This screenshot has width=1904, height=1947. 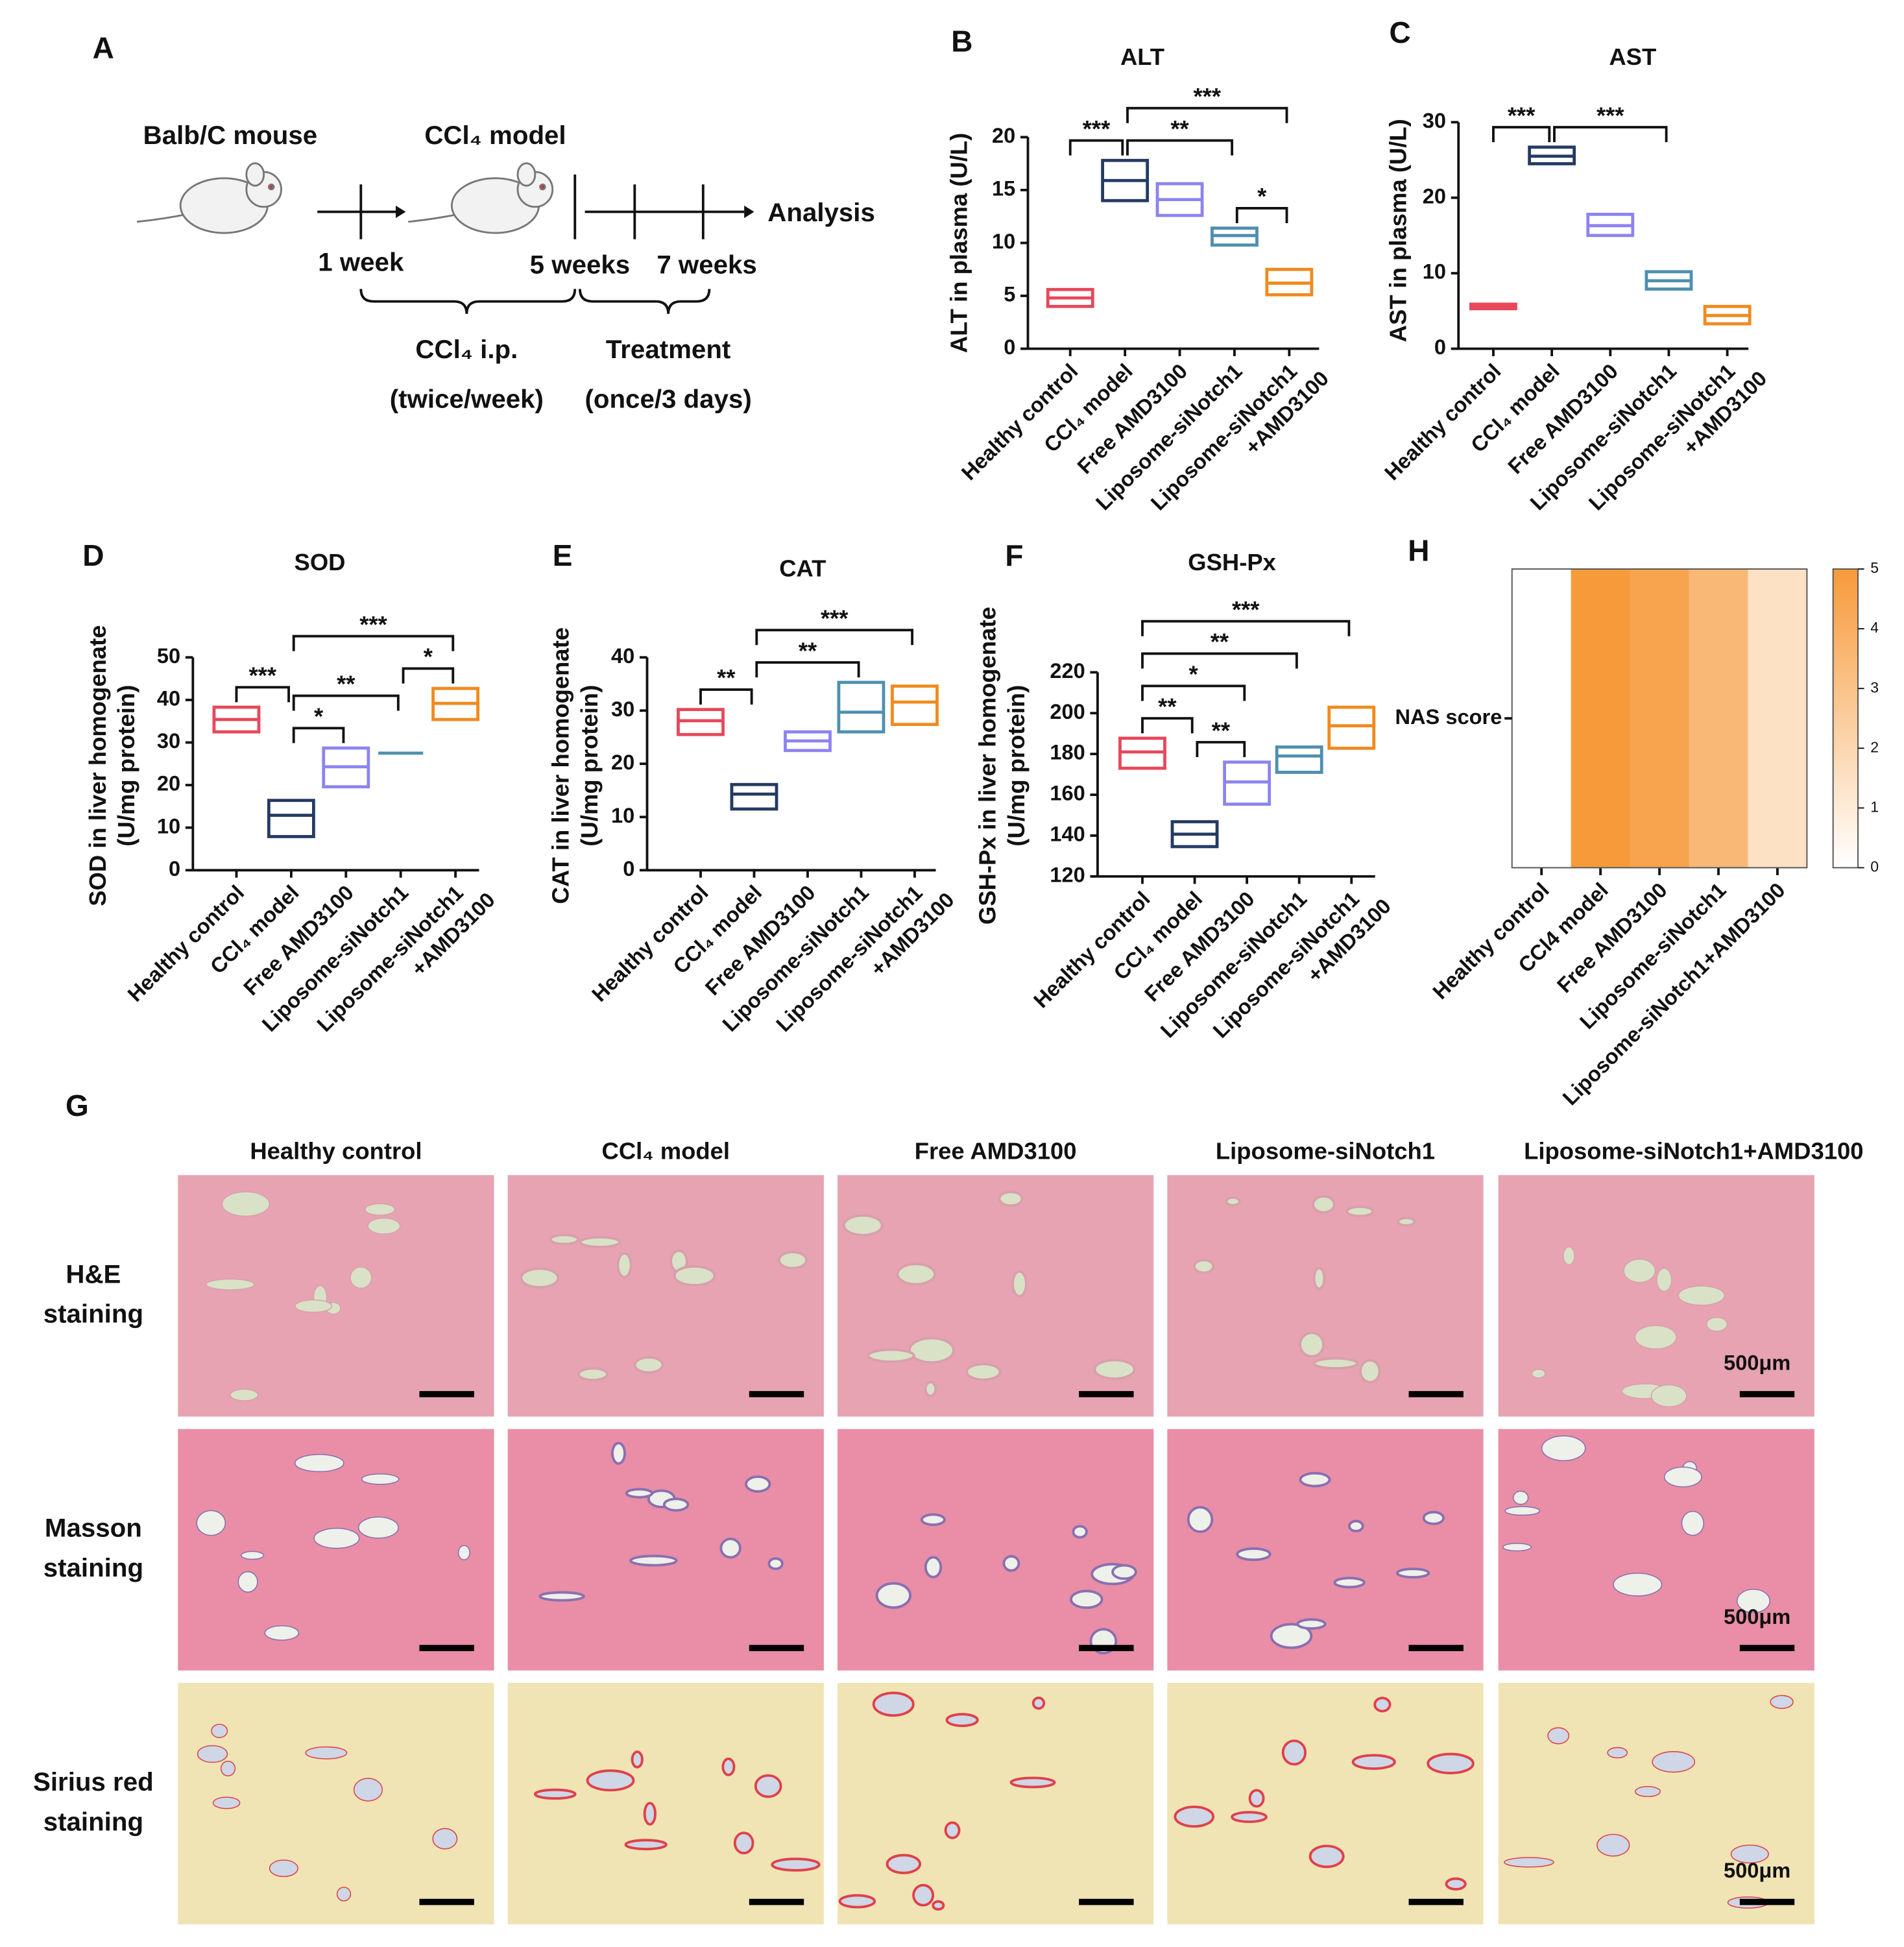 I want to click on panel-label: F, so click(x=1014, y=555).